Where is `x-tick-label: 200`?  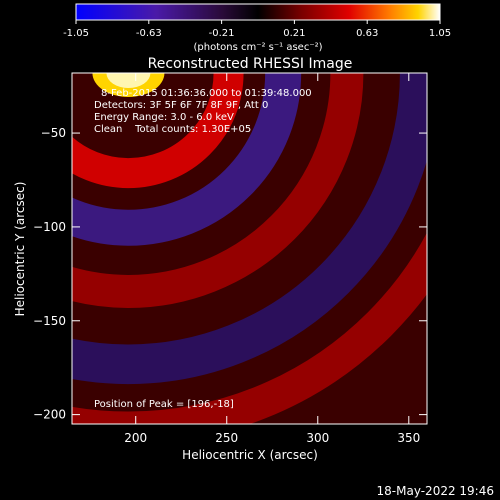 x-tick-label: 200 is located at coordinates (135, 438).